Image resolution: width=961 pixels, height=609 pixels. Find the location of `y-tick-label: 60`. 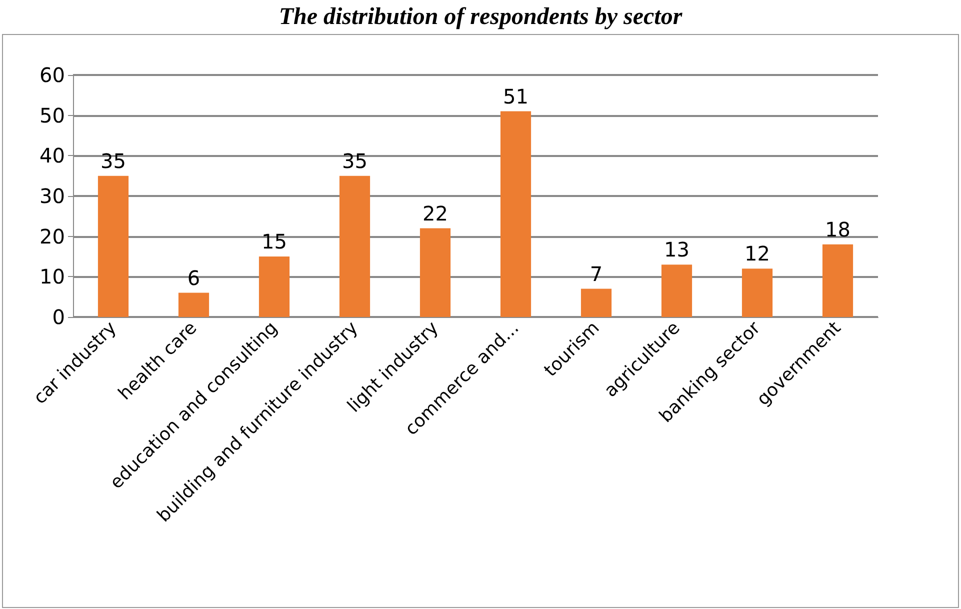

y-tick-label: 60 is located at coordinates (52, 75).